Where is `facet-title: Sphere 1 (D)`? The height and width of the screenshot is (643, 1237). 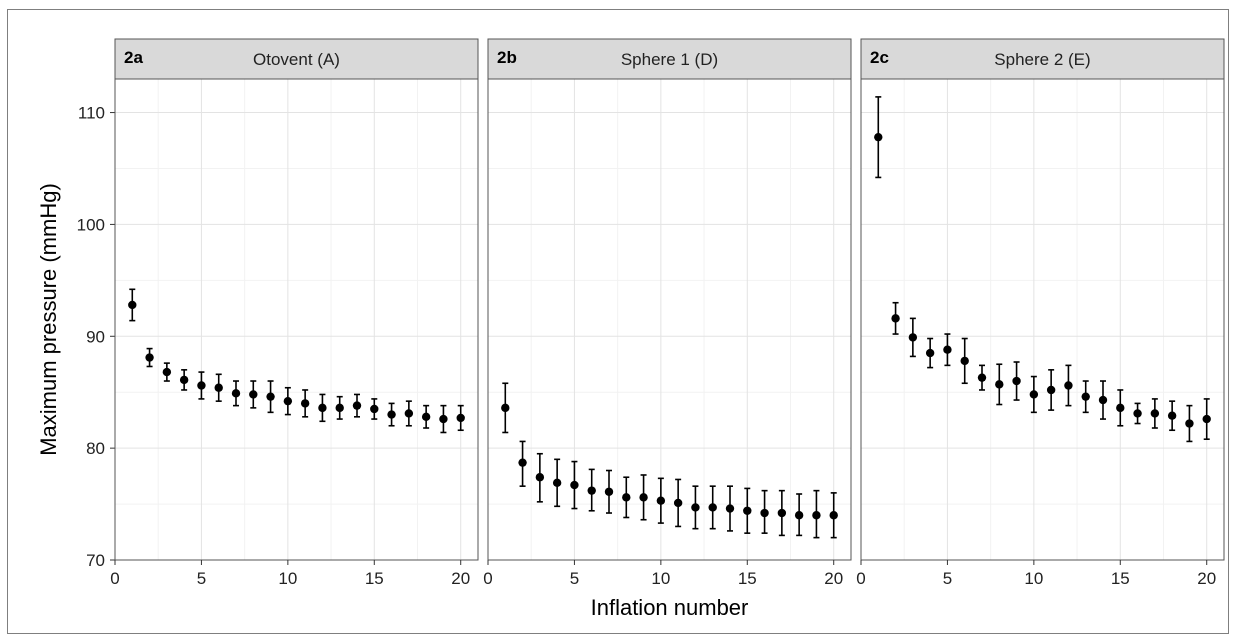
facet-title: Sphere 1 (D) is located at coordinates (669, 59).